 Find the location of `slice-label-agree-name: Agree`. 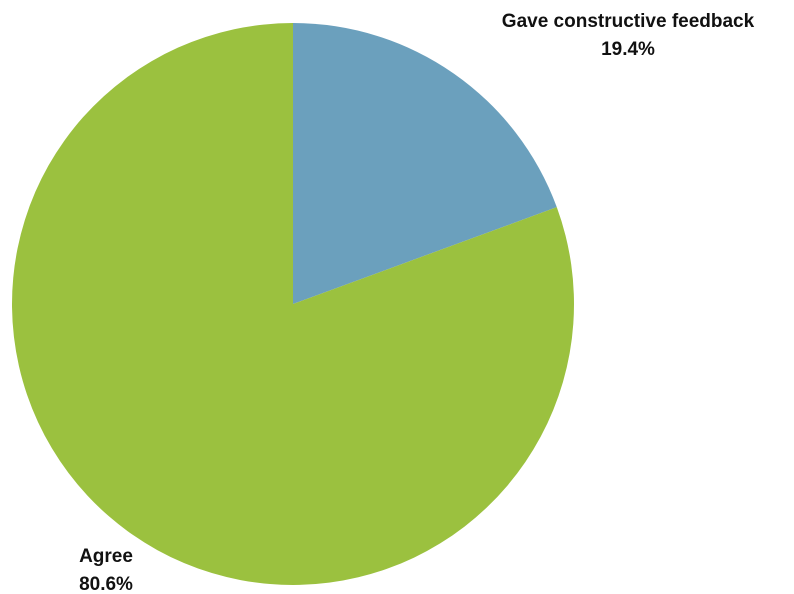

slice-label-agree-name: Agree is located at coordinates (106, 556).